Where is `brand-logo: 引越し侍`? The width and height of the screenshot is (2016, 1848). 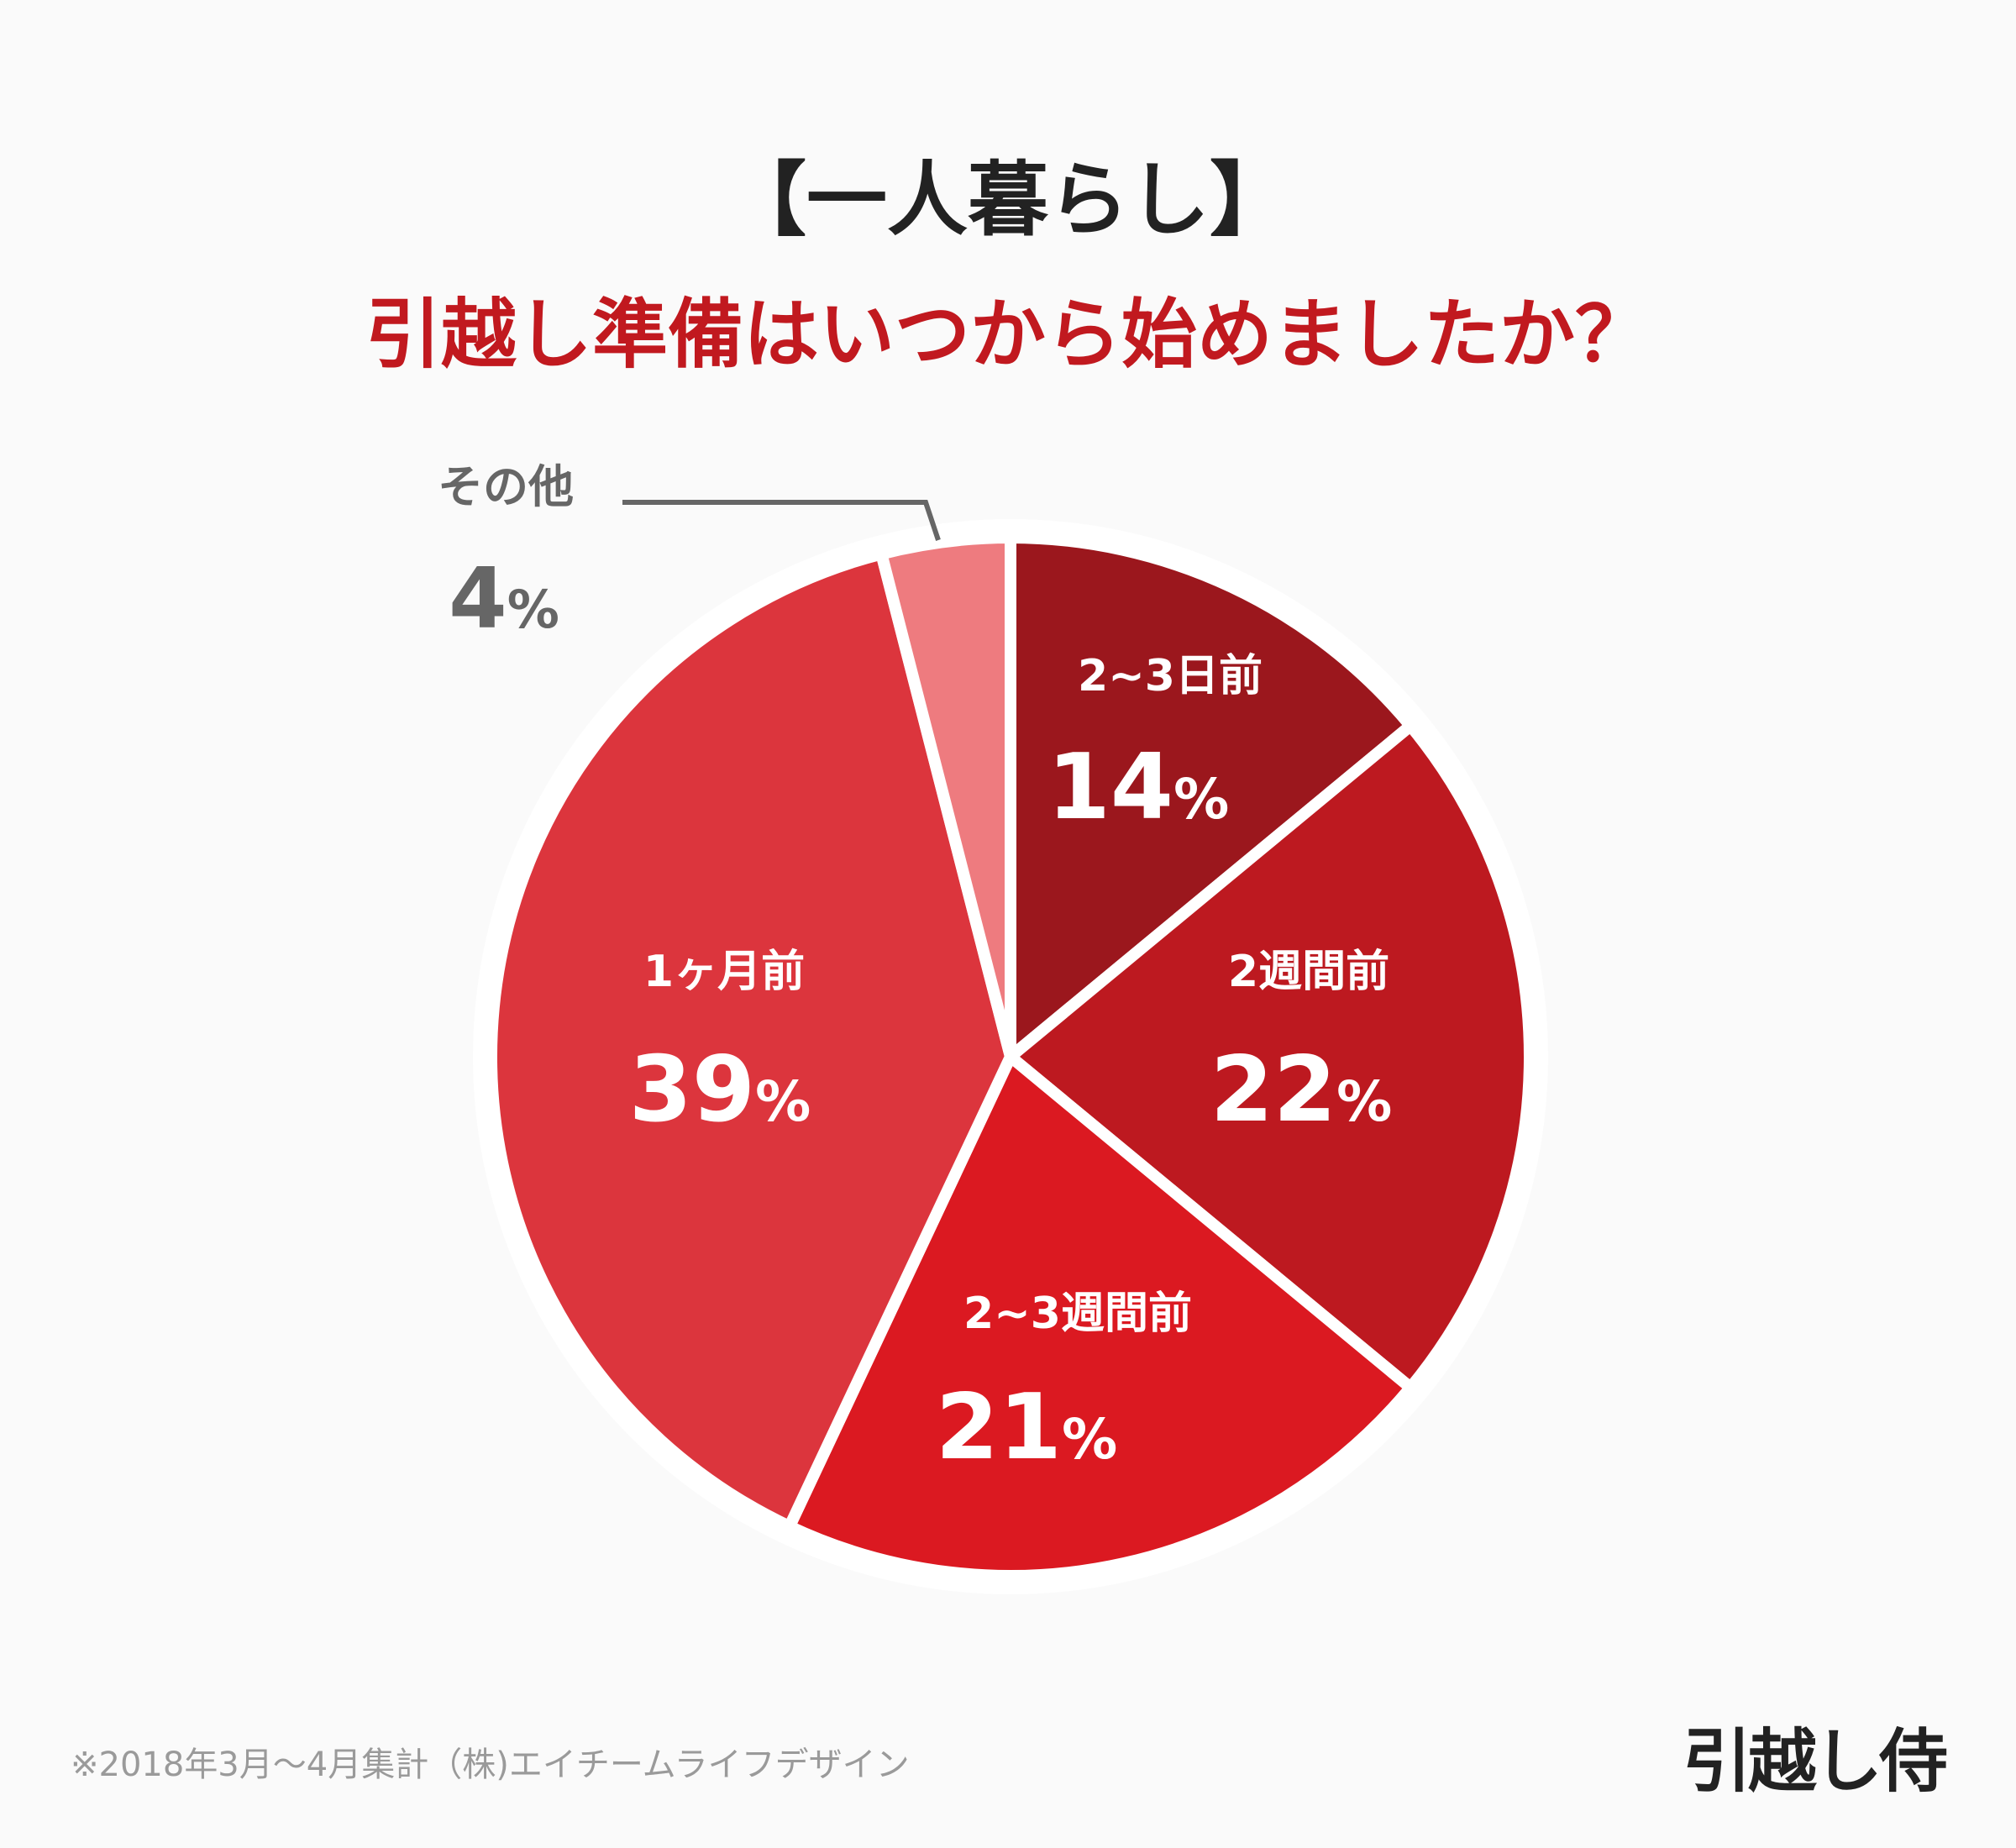 brand-logo: 引越し侍 is located at coordinates (1815, 1762).